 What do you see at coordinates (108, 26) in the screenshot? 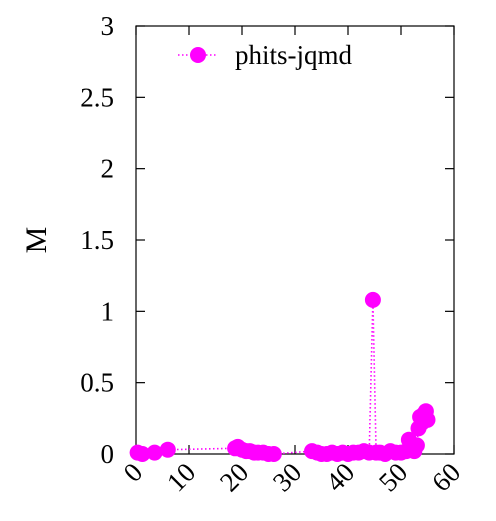
I see `y-tick-label: 3` at bounding box center [108, 26].